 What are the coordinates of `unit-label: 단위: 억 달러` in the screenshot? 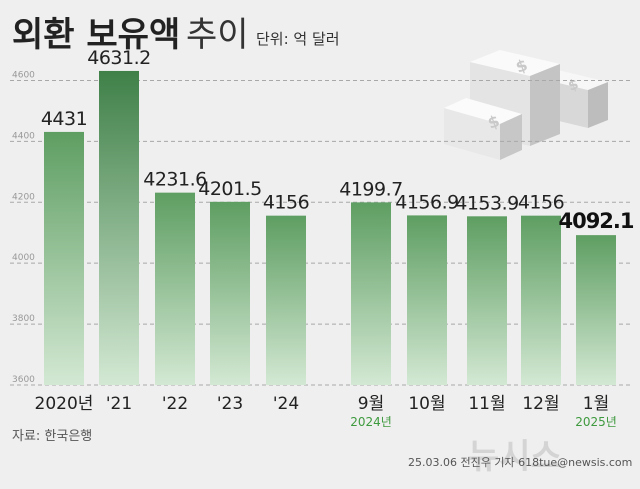 It's located at (298, 39).